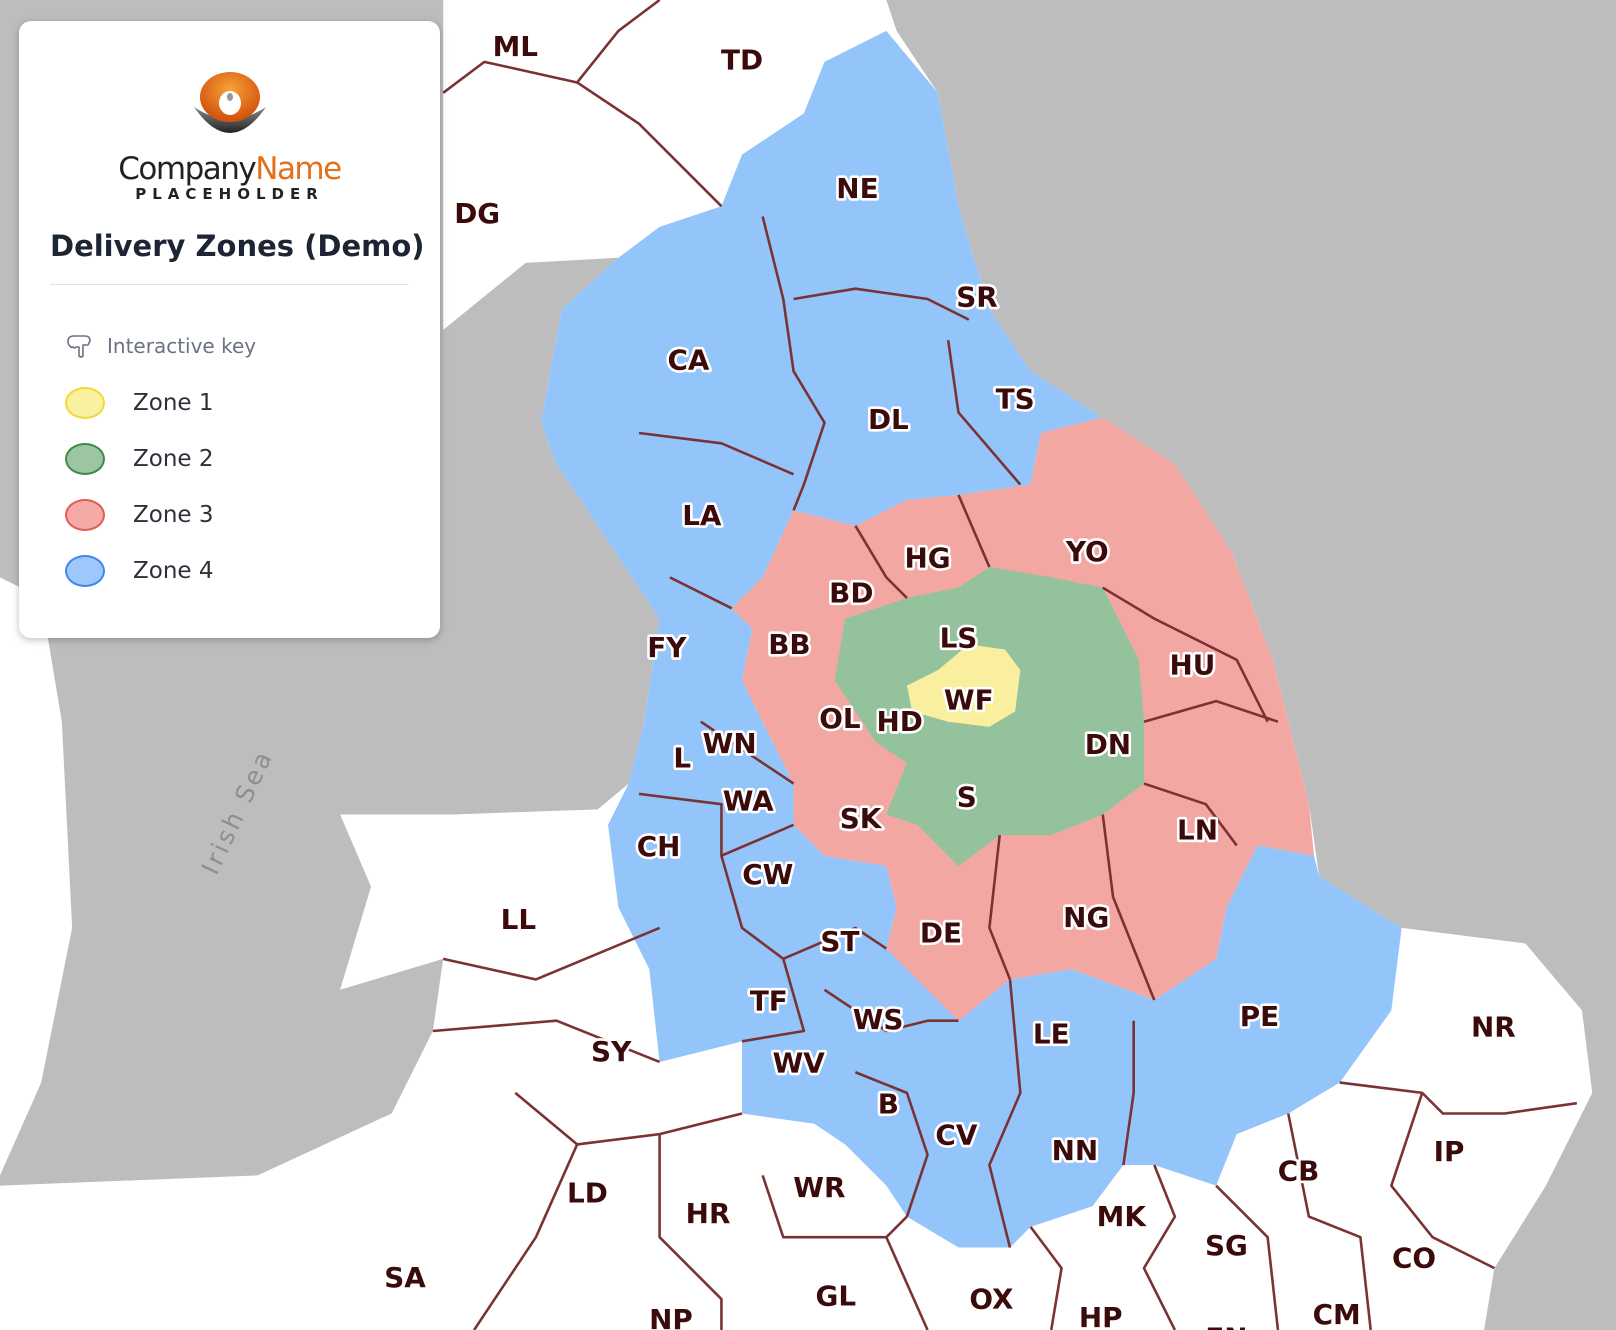 Image resolution: width=1616 pixels, height=1330 pixels. Describe the element at coordinates (839, 941) in the screenshot. I see `postcode-area-label-st: ST` at that location.